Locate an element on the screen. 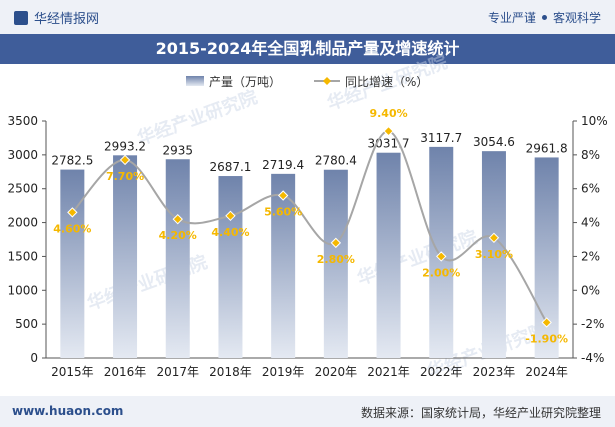 This screenshot has height=427, width=615. growth-rate-label: 7.70% is located at coordinates (125, 176).